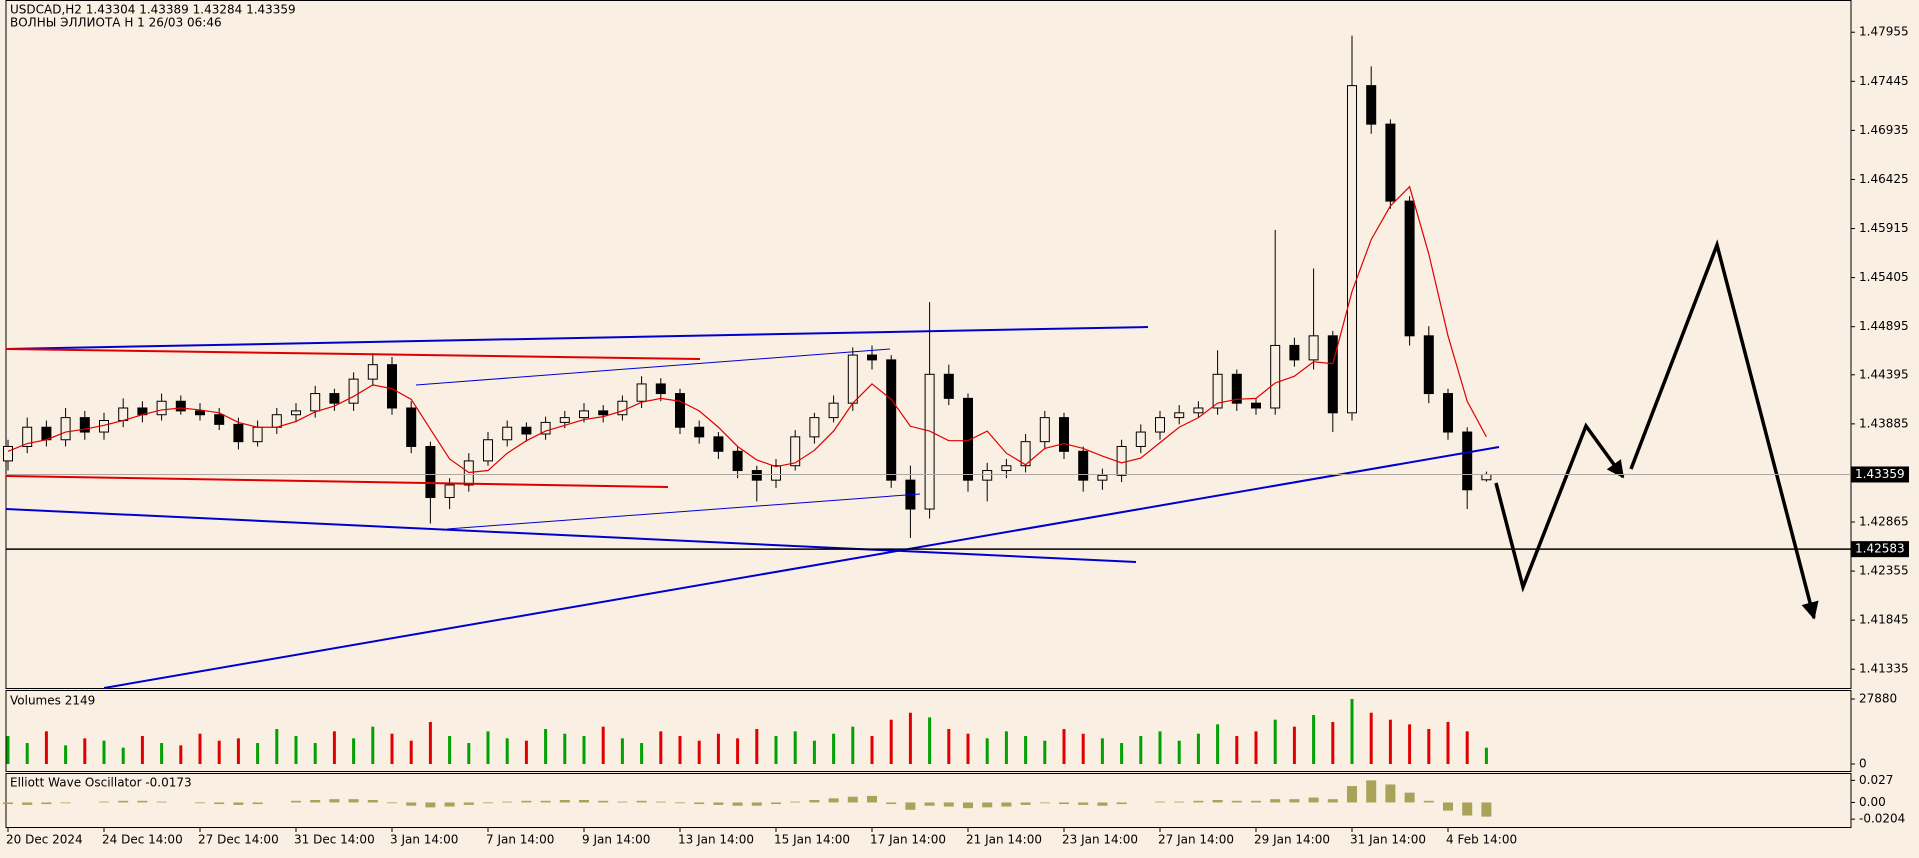  I want to click on x-tick-label: 13 Jan 14:00, so click(716, 840).